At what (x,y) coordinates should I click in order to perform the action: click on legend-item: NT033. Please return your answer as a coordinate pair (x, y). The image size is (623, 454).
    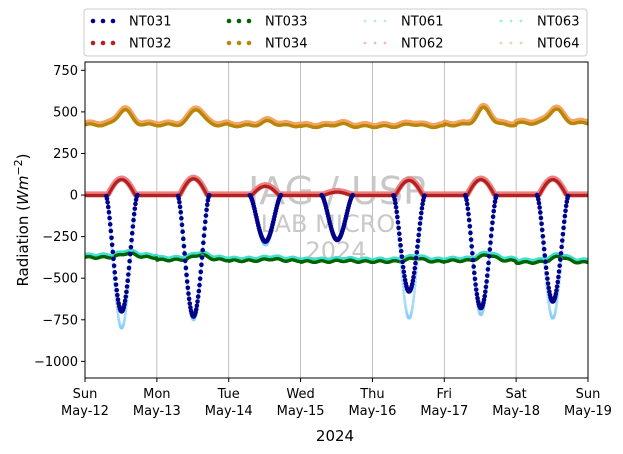
    Looking at the image, I should click on (266, 22).